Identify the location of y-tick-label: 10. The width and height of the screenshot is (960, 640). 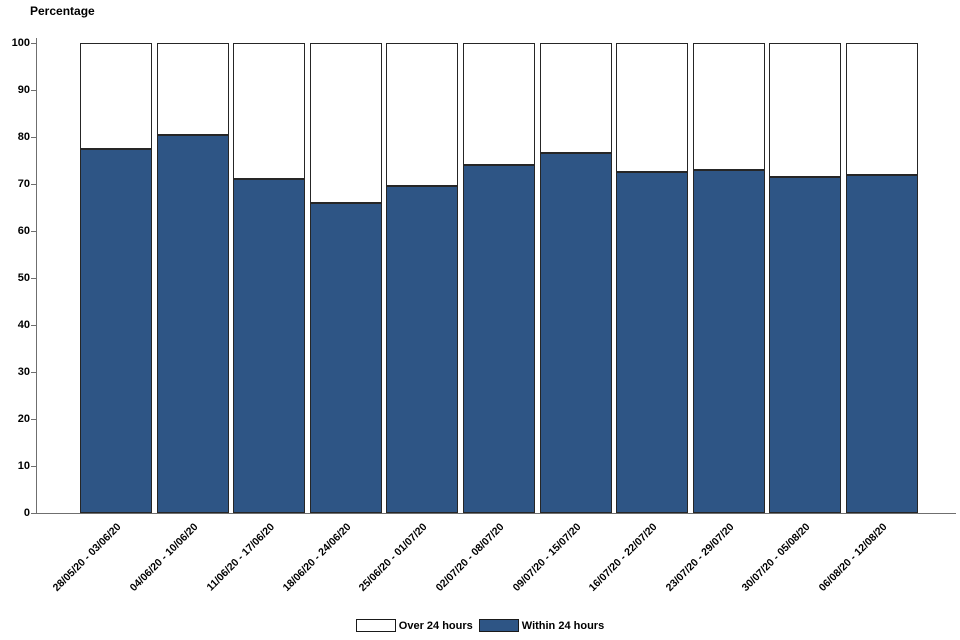
(23, 466).